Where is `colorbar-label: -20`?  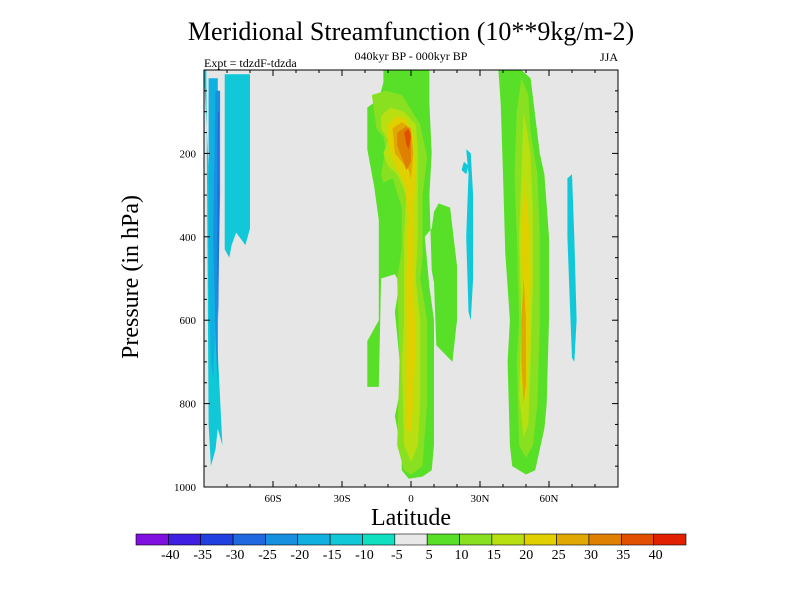
colorbar-label: -20 is located at coordinates (299, 555).